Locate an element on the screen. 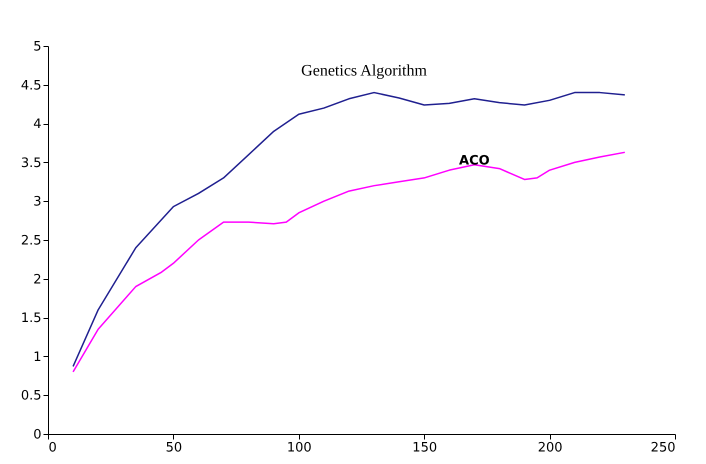 This screenshot has width=706, height=464. y-tick-label: 2 is located at coordinates (37, 280).